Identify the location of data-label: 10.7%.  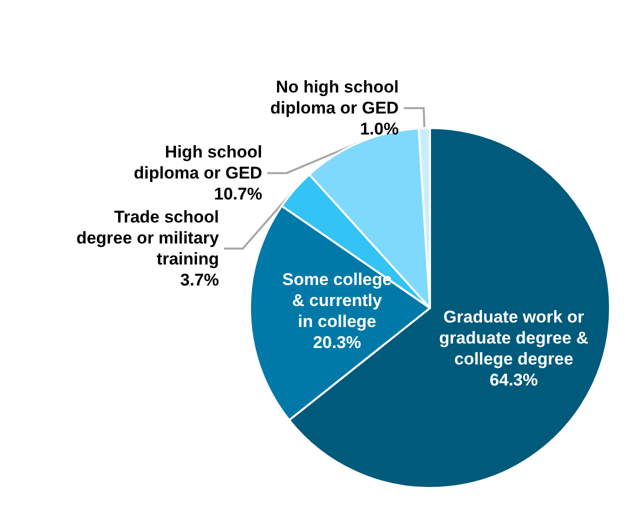
(238, 194).